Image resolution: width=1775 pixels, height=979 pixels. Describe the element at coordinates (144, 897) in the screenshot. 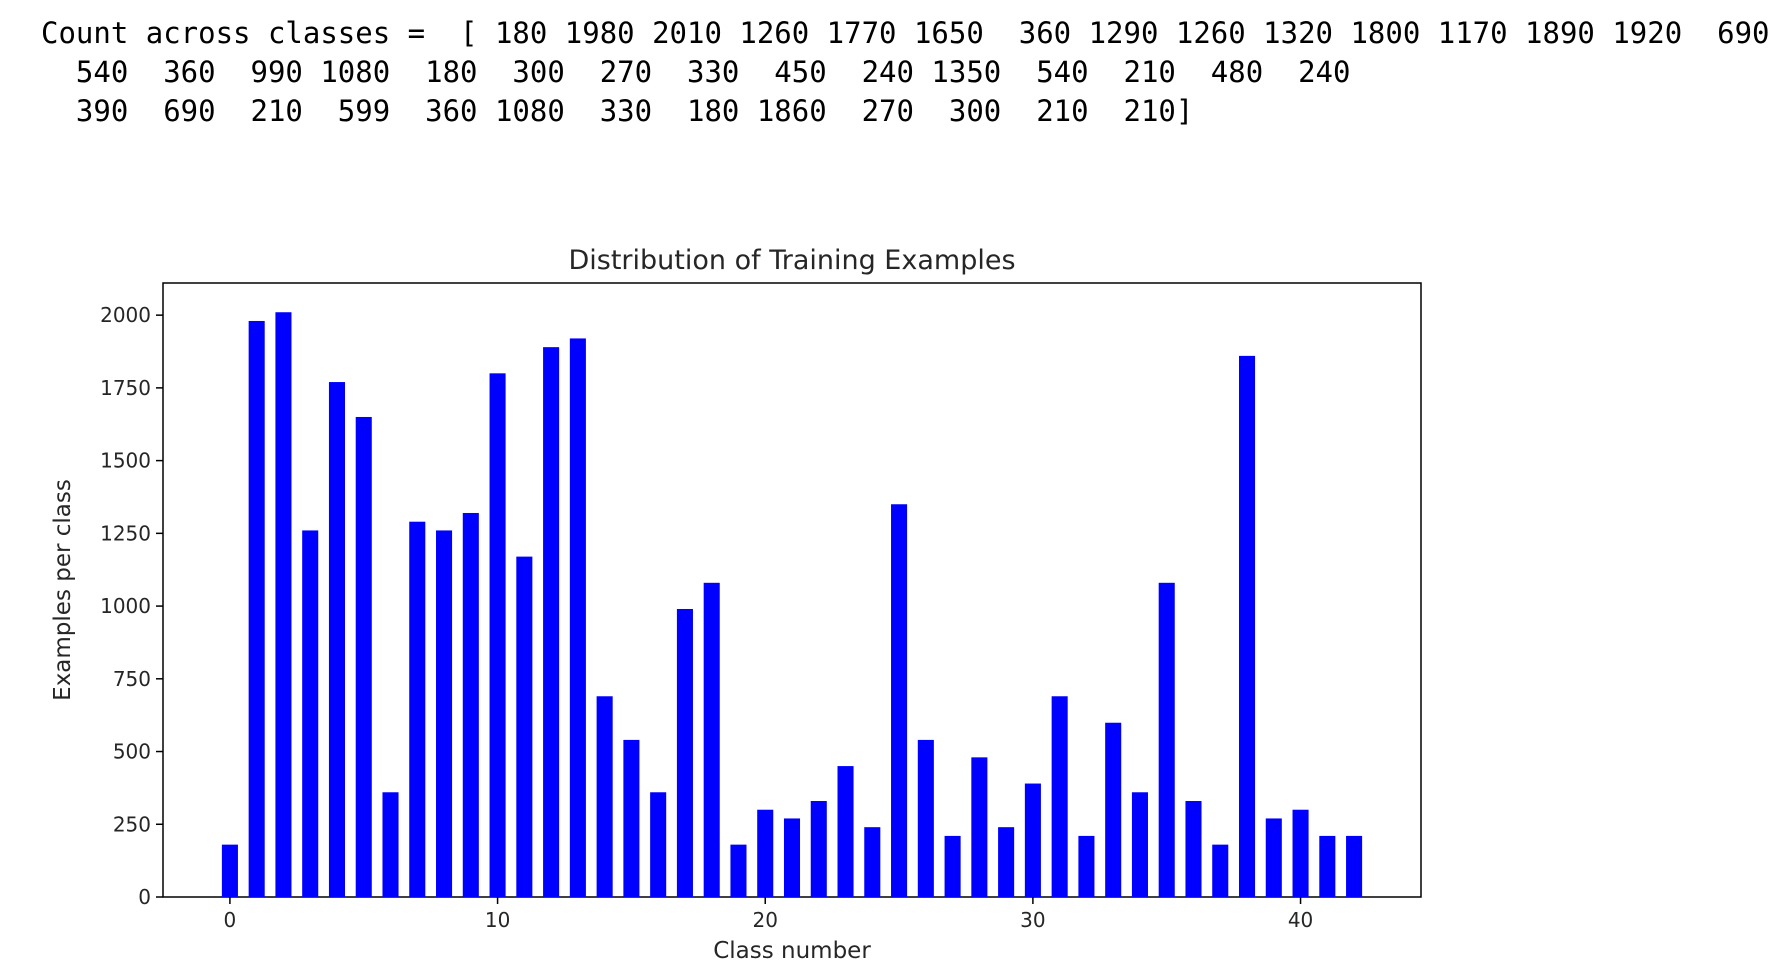

I see `y-tick-label: 0` at that location.